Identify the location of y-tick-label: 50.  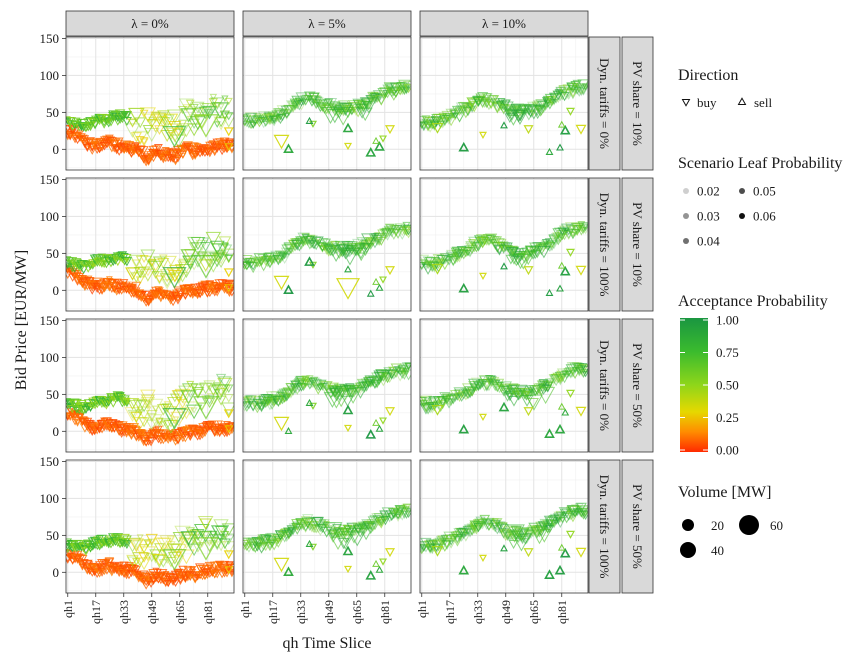
(52, 394).